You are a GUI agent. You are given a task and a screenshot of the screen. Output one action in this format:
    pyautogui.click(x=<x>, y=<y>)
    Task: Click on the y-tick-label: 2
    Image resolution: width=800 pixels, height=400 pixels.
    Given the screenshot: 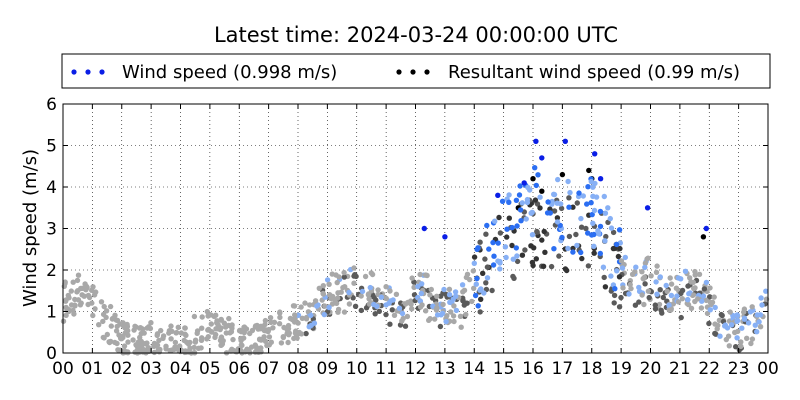 What is the action you would take?
    pyautogui.click(x=51, y=271)
    